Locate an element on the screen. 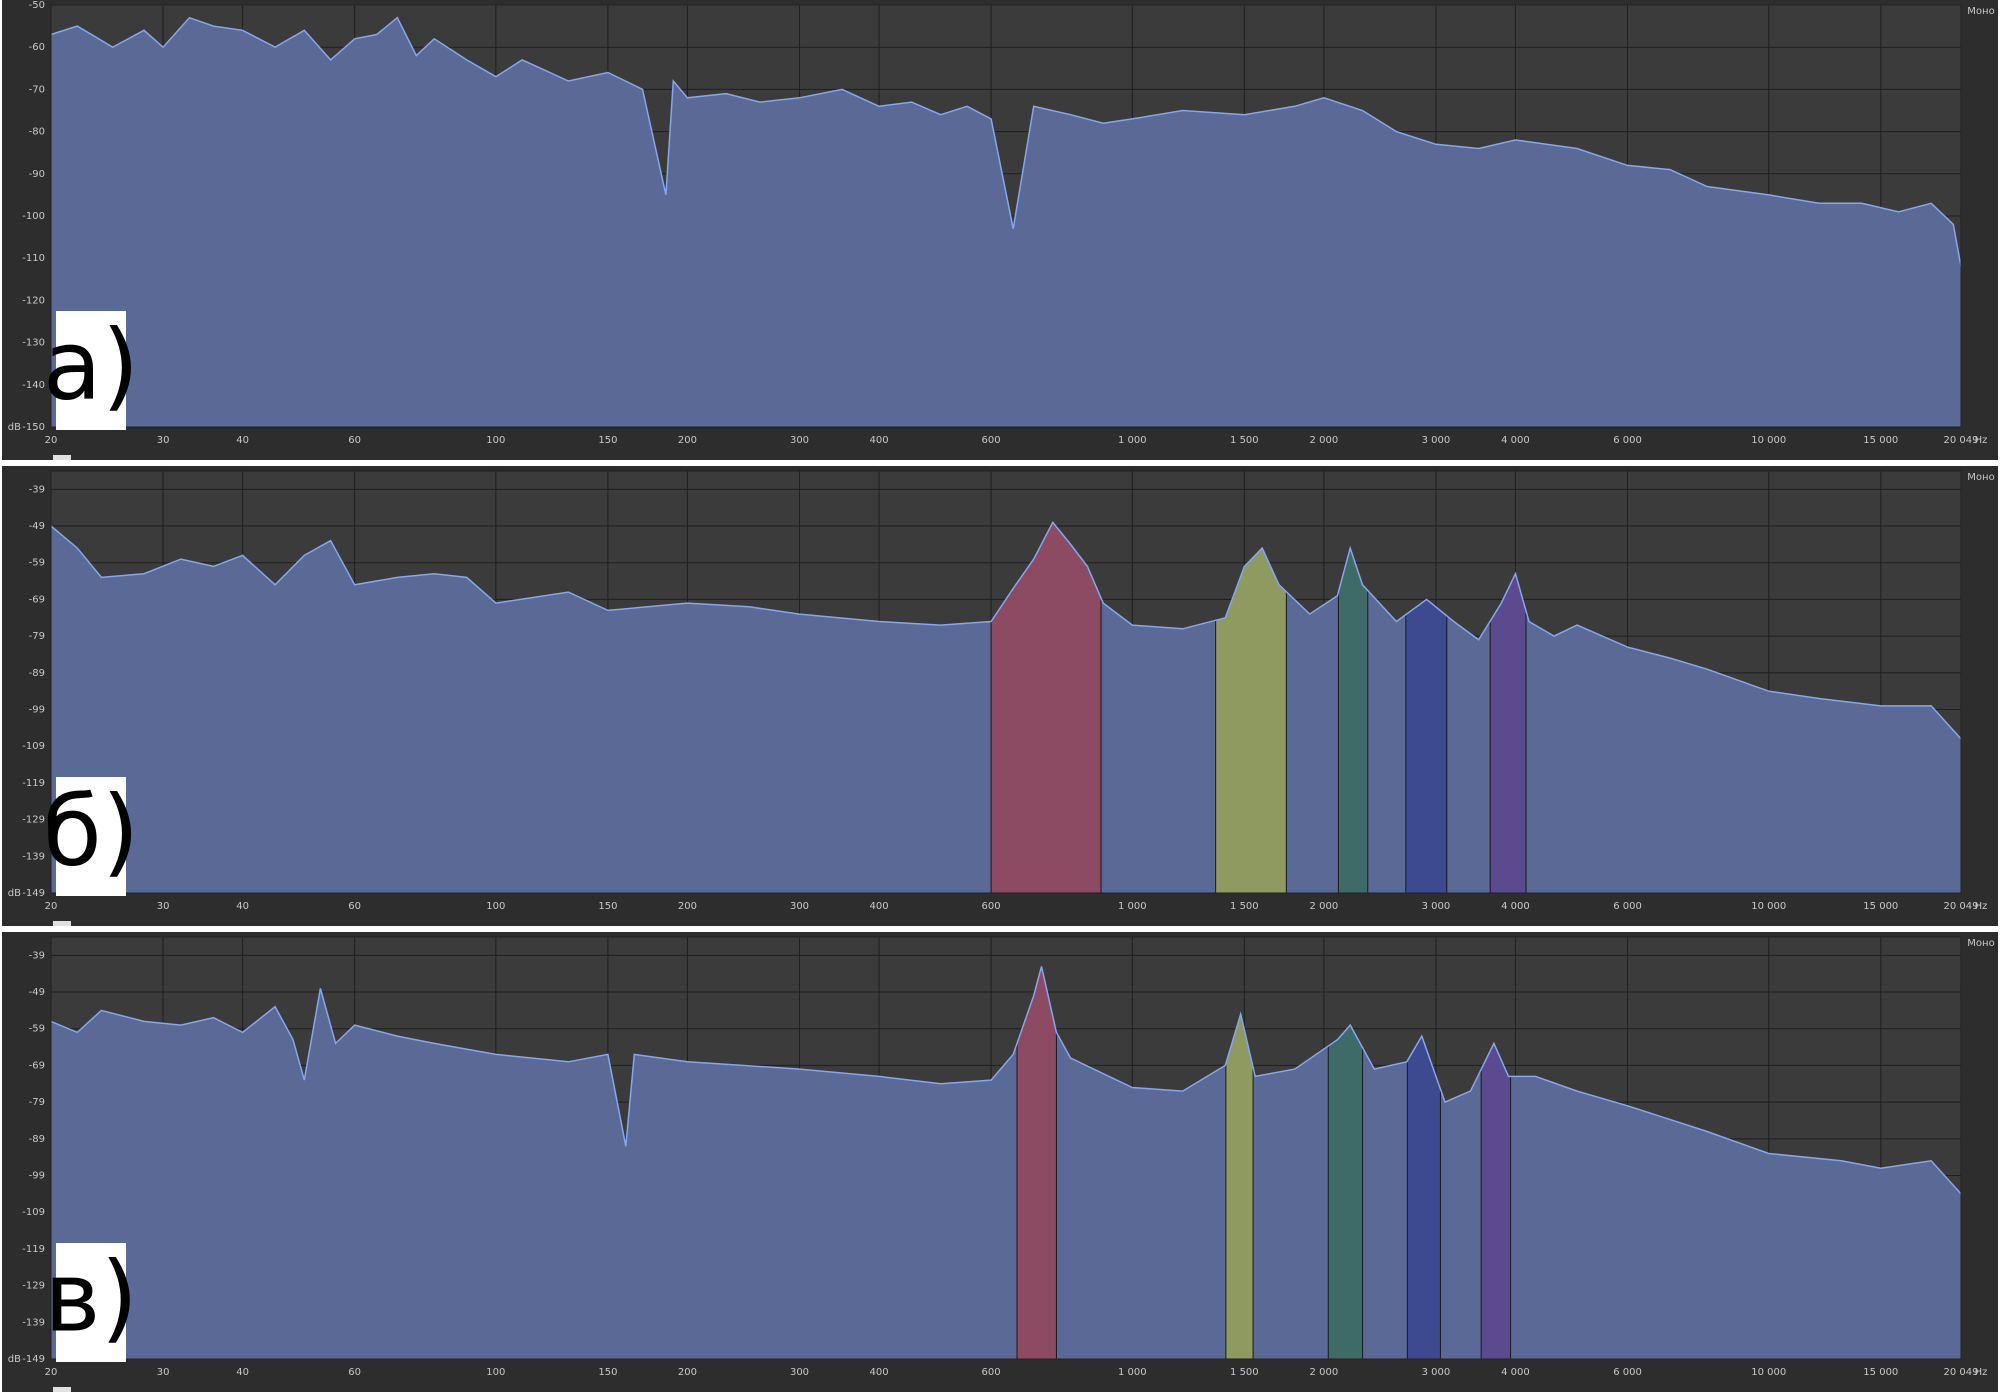 The height and width of the screenshot is (1394, 2000). y-tick-label: -110 is located at coordinates (33, 258).